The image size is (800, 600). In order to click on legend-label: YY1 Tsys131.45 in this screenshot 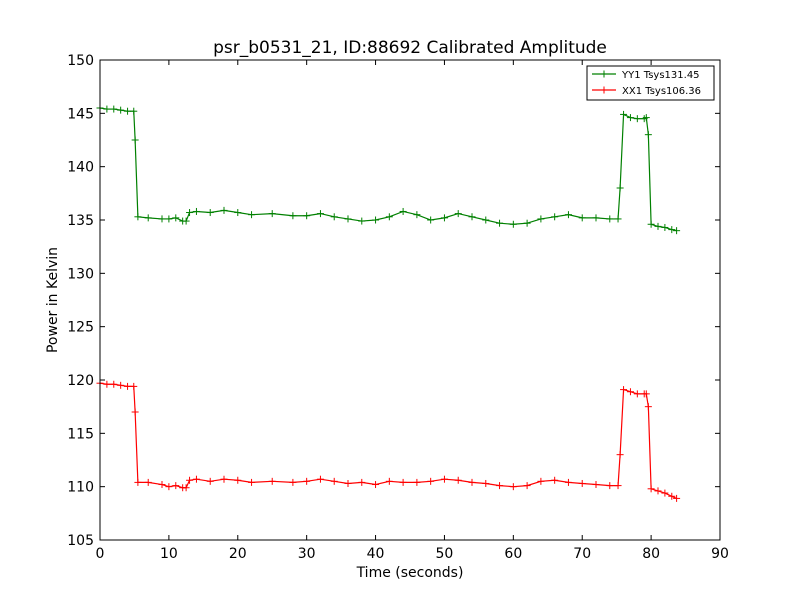, I will do `click(660, 75)`.